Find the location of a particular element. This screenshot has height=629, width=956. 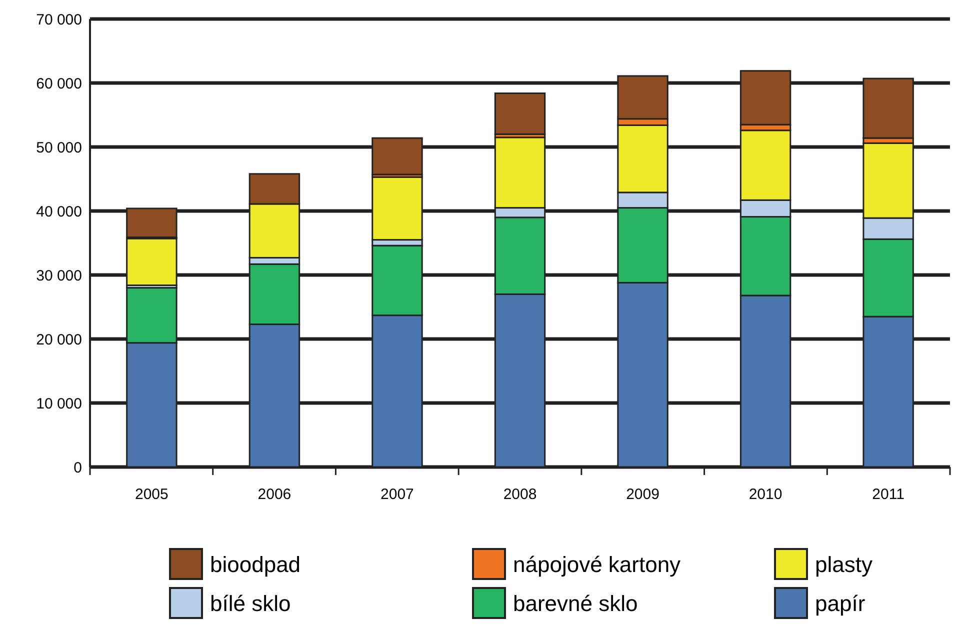

y-tick-label: 0 is located at coordinates (78, 467).